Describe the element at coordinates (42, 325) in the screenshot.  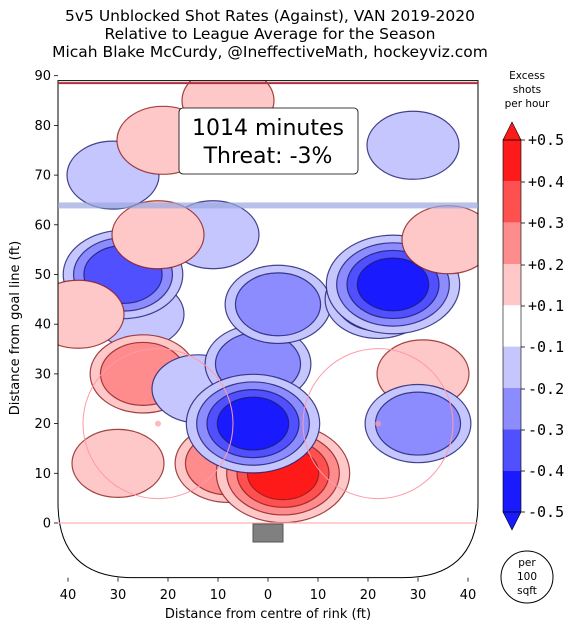
I see `y-tick-label: 40` at that location.